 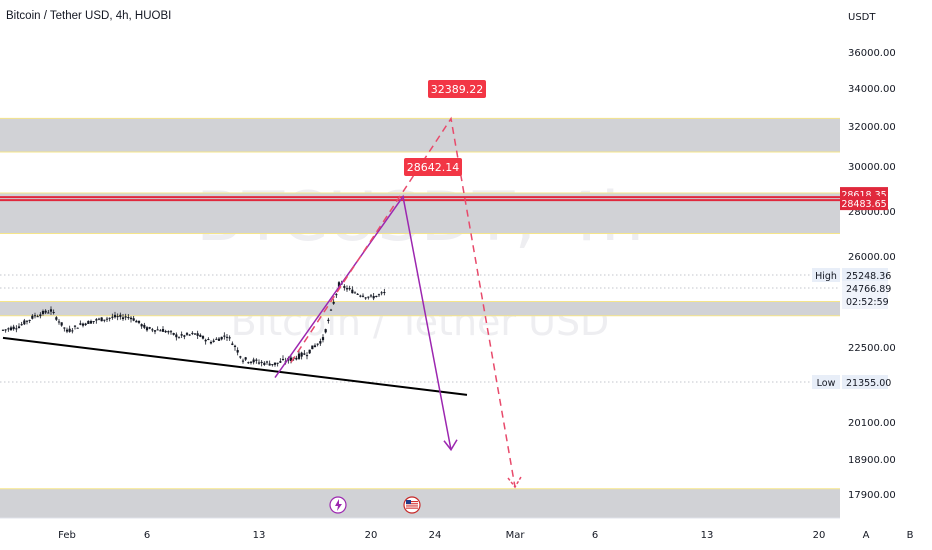 What do you see at coordinates (872, 89) in the screenshot?
I see `price-axis-tick: 34000.00` at bounding box center [872, 89].